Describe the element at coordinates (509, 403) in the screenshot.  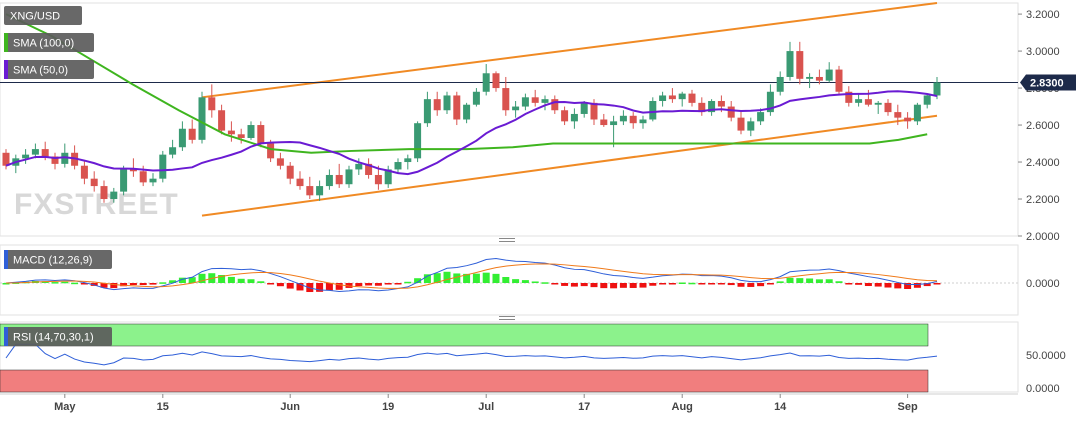
I see `x-axis: May 15 Jun 19 Jul 17 Aug 14 Sep` at that location.